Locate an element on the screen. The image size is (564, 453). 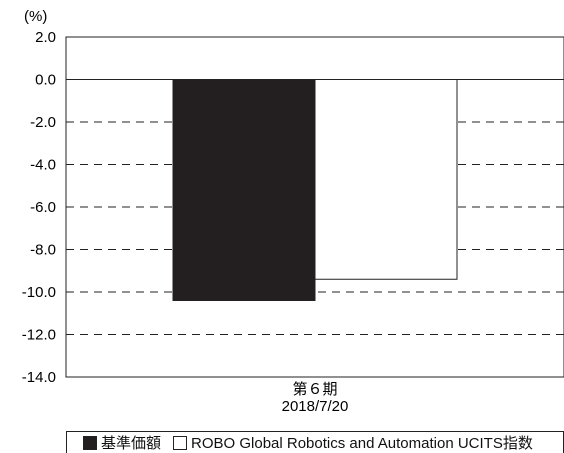
legend-item-nav: 基準価額 is located at coordinates (122, 442).